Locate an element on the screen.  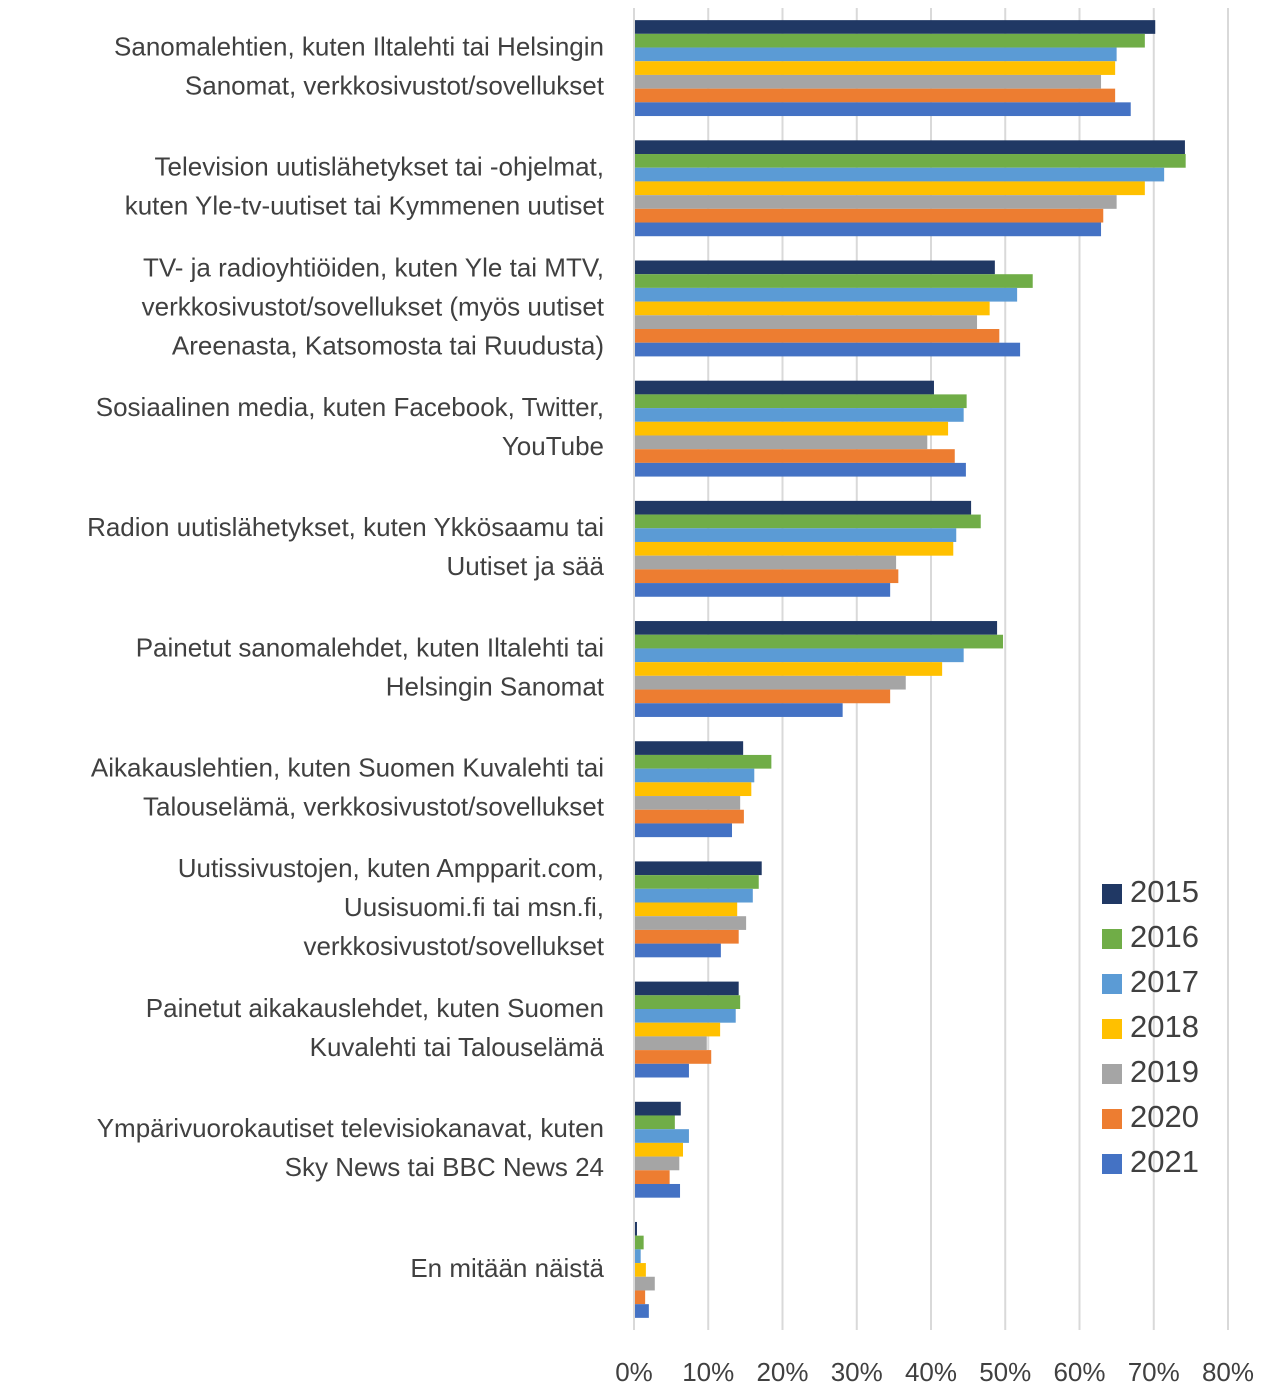
category-label: Uusisuomi.fi tai msn.fi, is located at coordinates (474, 907).